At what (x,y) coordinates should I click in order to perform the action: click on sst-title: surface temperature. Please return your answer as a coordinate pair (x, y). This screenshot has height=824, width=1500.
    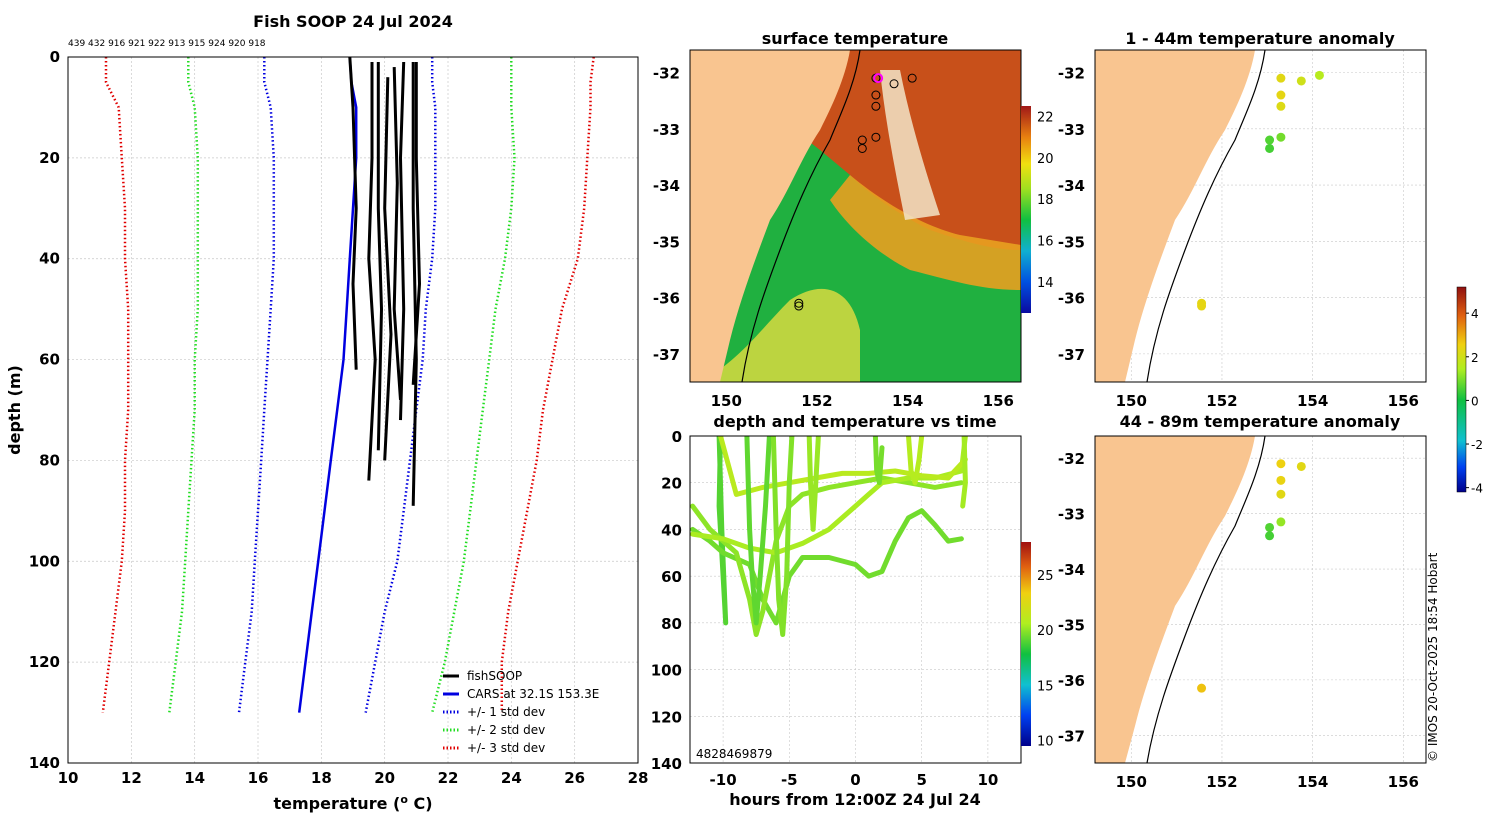
    Looking at the image, I should click on (855, 38).